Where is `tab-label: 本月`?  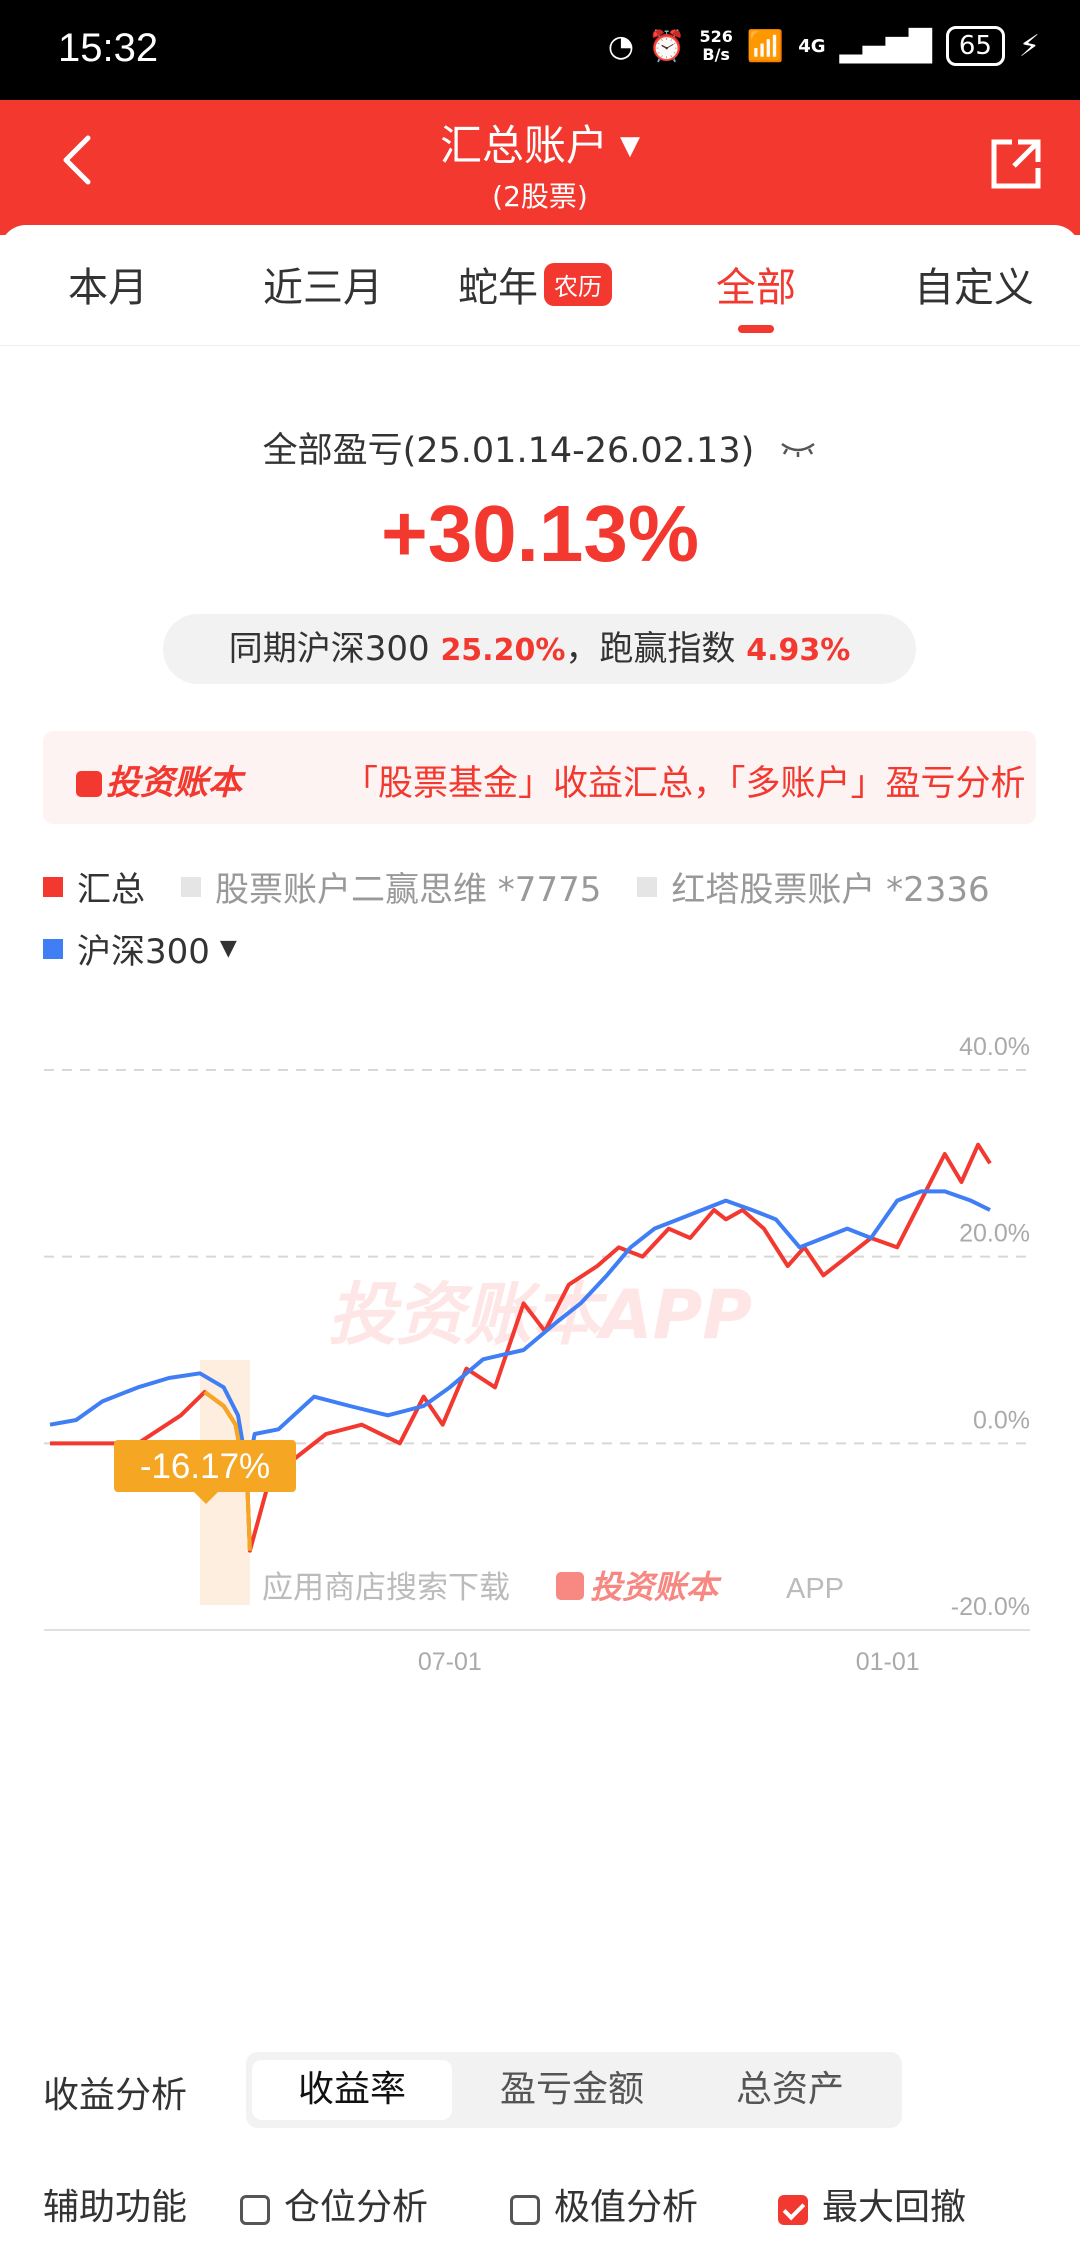
tab-label: 本月 is located at coordinates (108, 288).